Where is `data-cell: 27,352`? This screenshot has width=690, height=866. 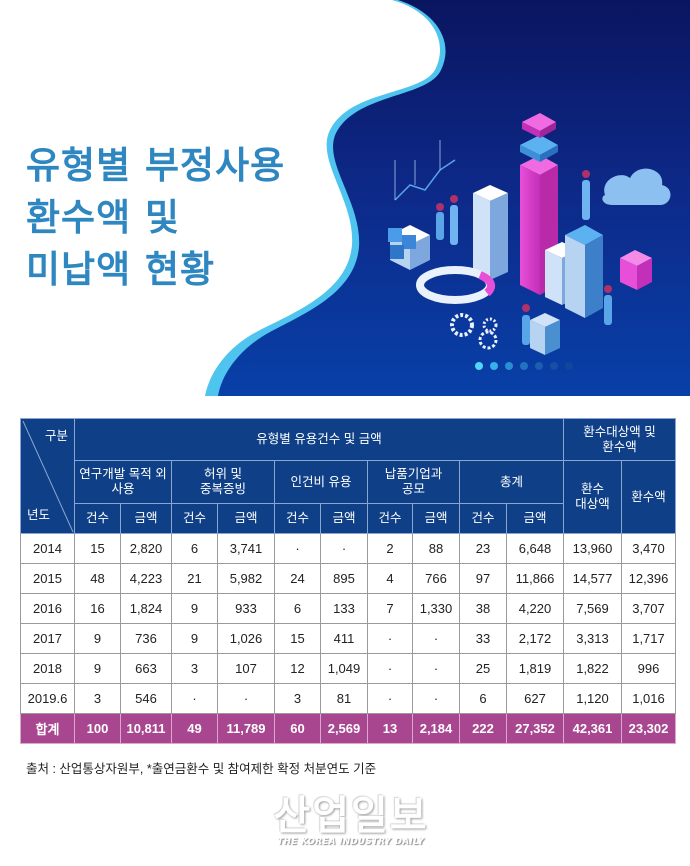 data-cell: 27,352 is located at coordinates (535, 728).